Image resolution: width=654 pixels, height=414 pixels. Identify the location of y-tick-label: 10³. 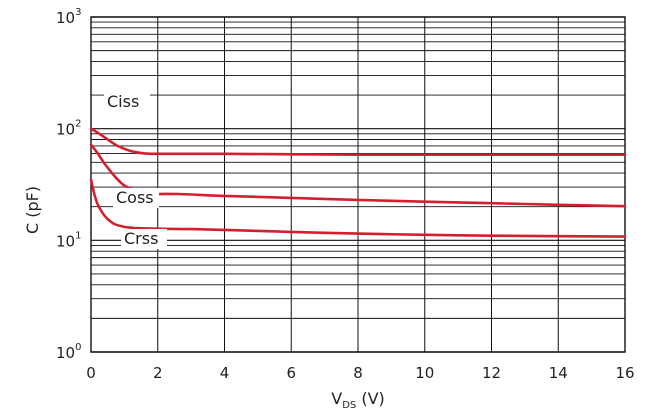
(68, 17).